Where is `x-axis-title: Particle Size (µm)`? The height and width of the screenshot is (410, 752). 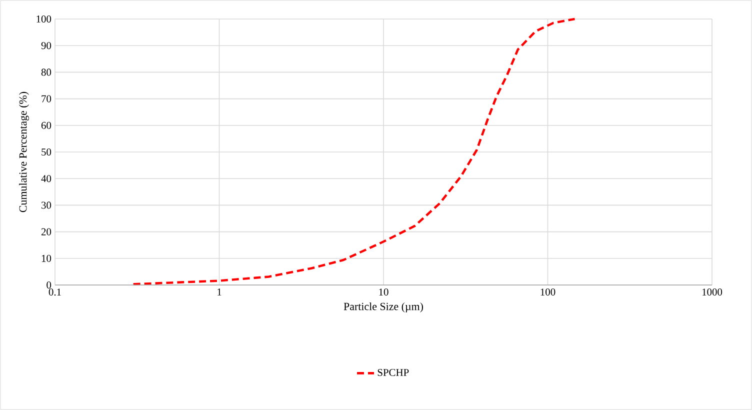 x-axis-title: Particle Size (µm) is located at coordinates (383, 307).